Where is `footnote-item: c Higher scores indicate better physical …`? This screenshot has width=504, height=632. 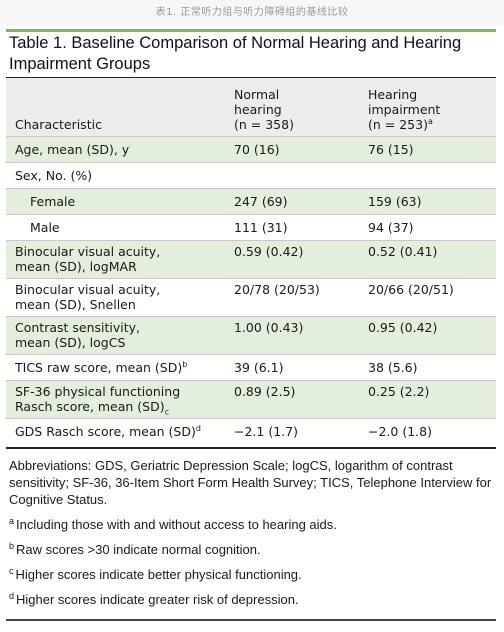
footnote-item: c Higher scores indicate better physical … is located at coordinates (251, 574).